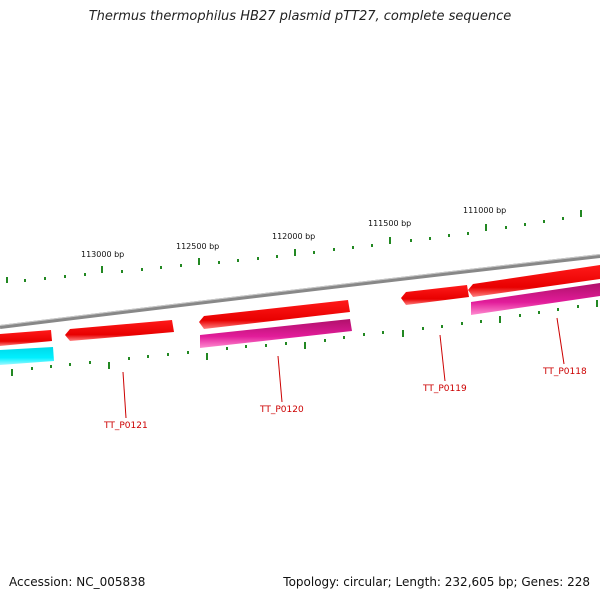 The height and width of the screenshot is (600, 600). What do you see at coordinates (281, 410) in the screenshot?
I see `gene-label-tt-p0120: TT_P0120` at bounding box center [281, 410].